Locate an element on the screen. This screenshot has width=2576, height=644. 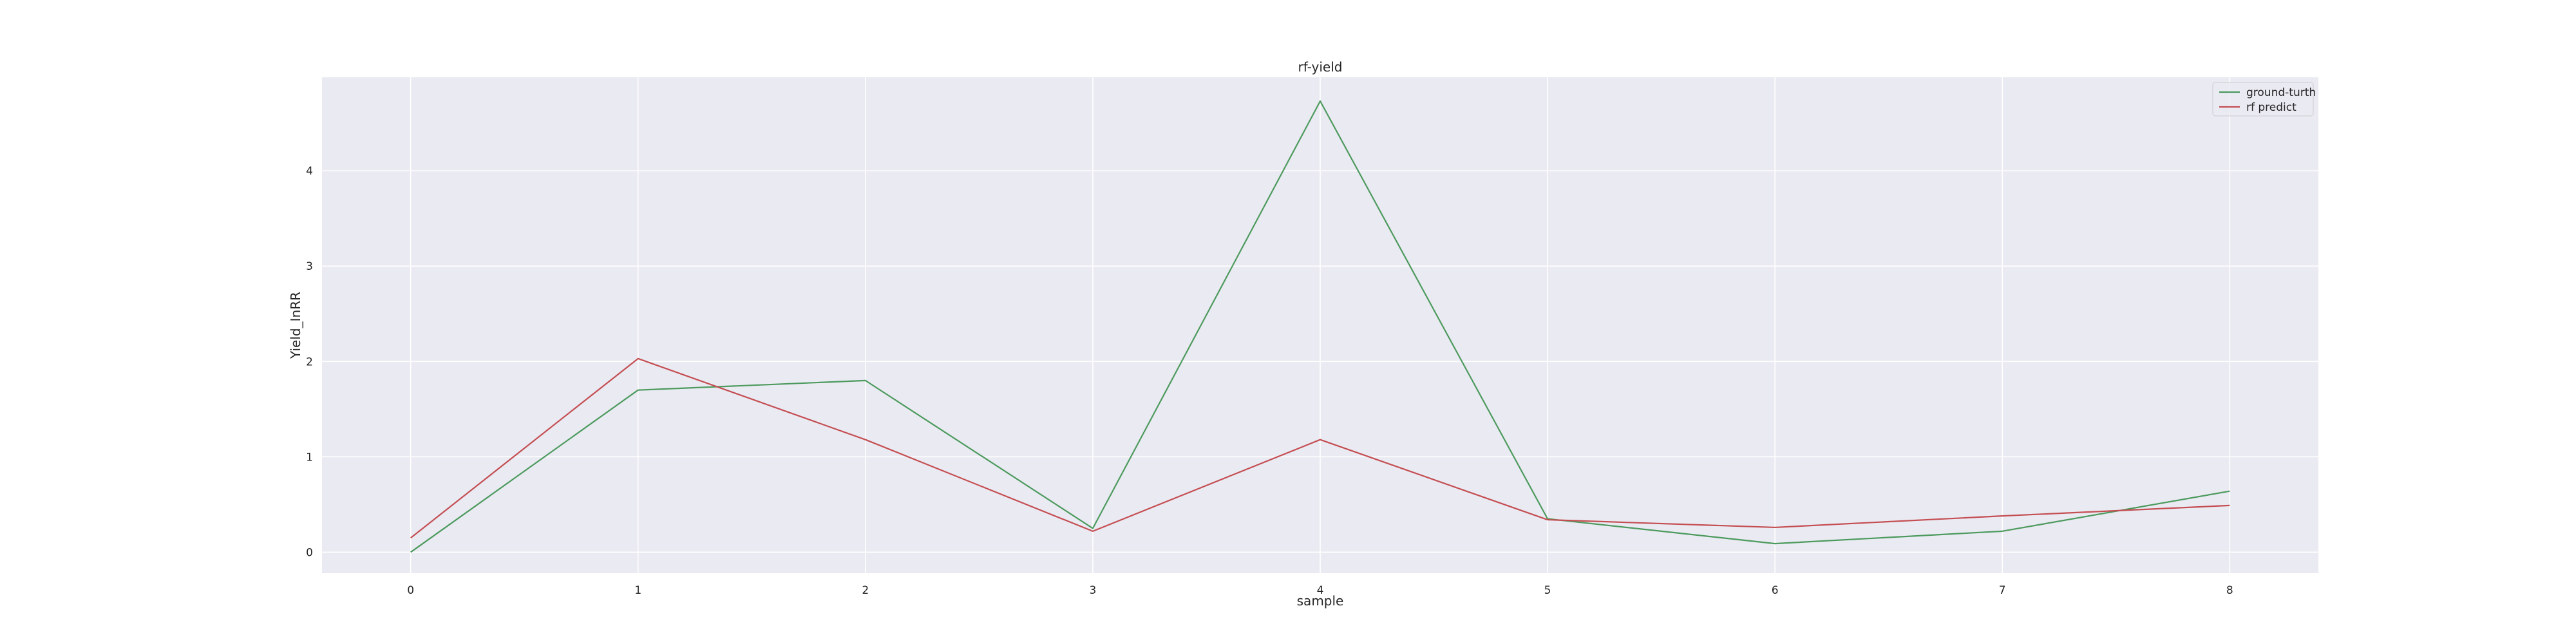
y-tick-label: 0 is located at coordinates (309, 553).